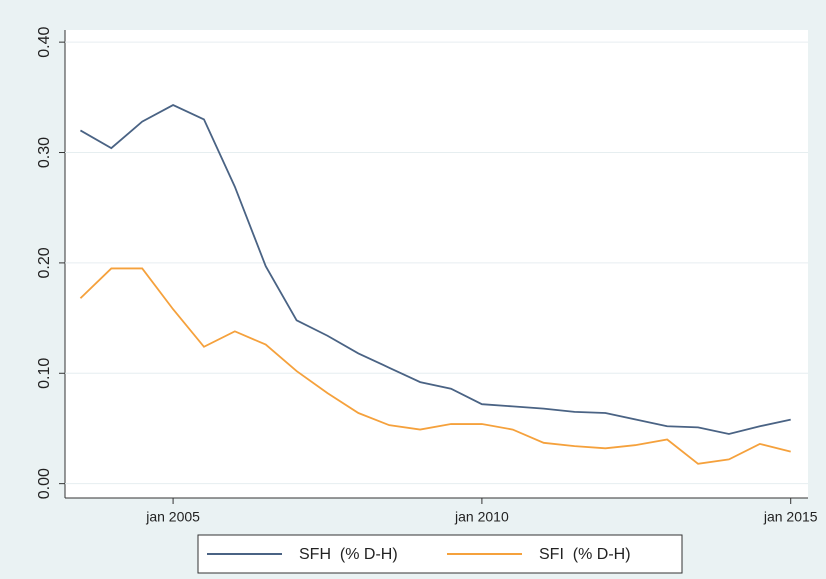 This screenshot has width=826, height=579. Describe the element at coordinates (44, 483) in the screenshot. I see `y-tick-label: 0.00` at that location.